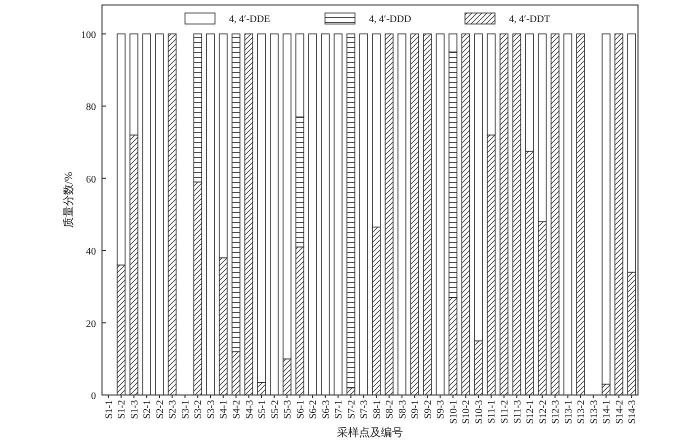 The height and width of the screenshot is (441, 700). What do you see at coordinates (543, 412) in the screenshot?
I see `x-tick-label: S12-2` at bounding box center [543, 412].